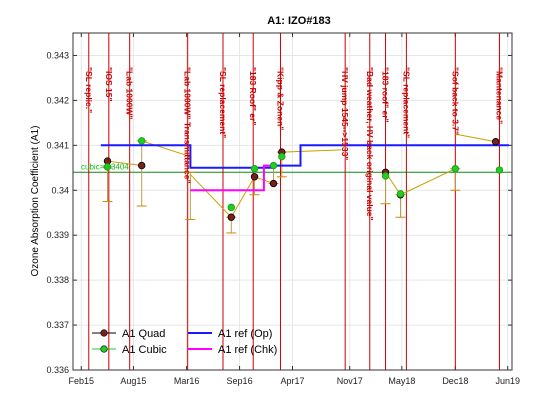  I want to click on event-marker-label: "Sof back to 3.7", so click(455, 101).